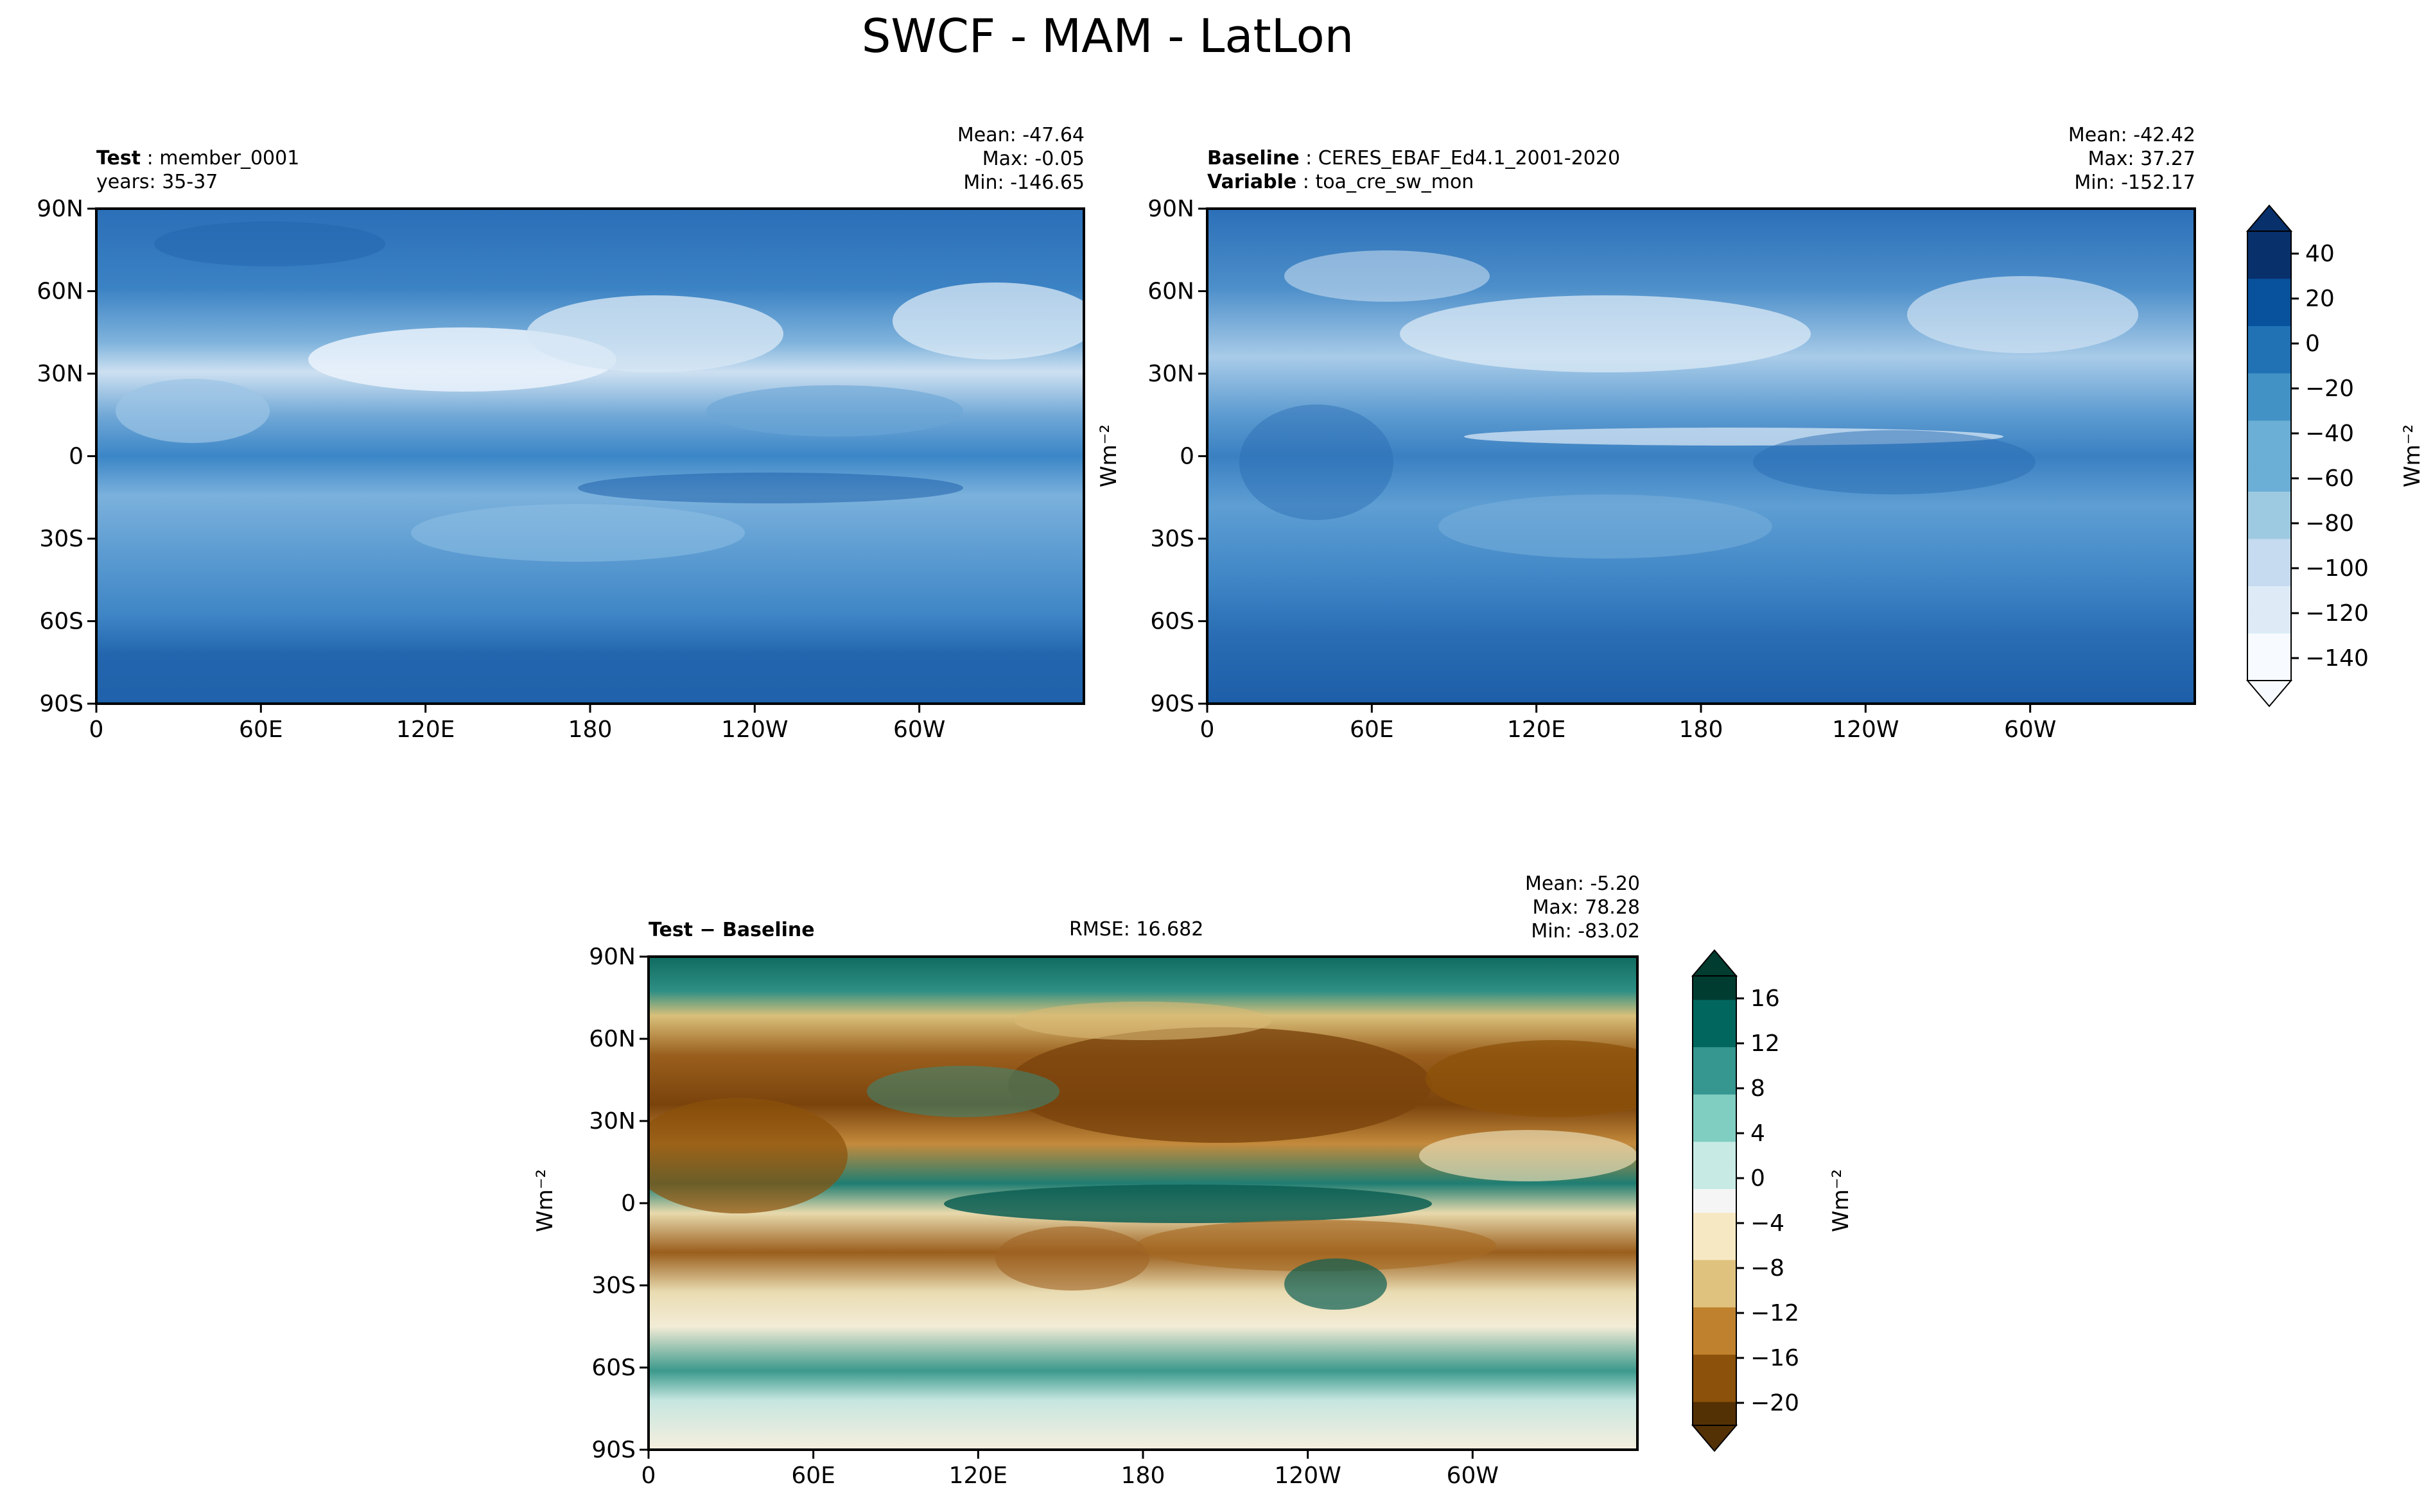 The height and width of the screenshot is (1512, 2433). I want to click on baseline-colorbar-tick-label: −80, so click(2329, 523).